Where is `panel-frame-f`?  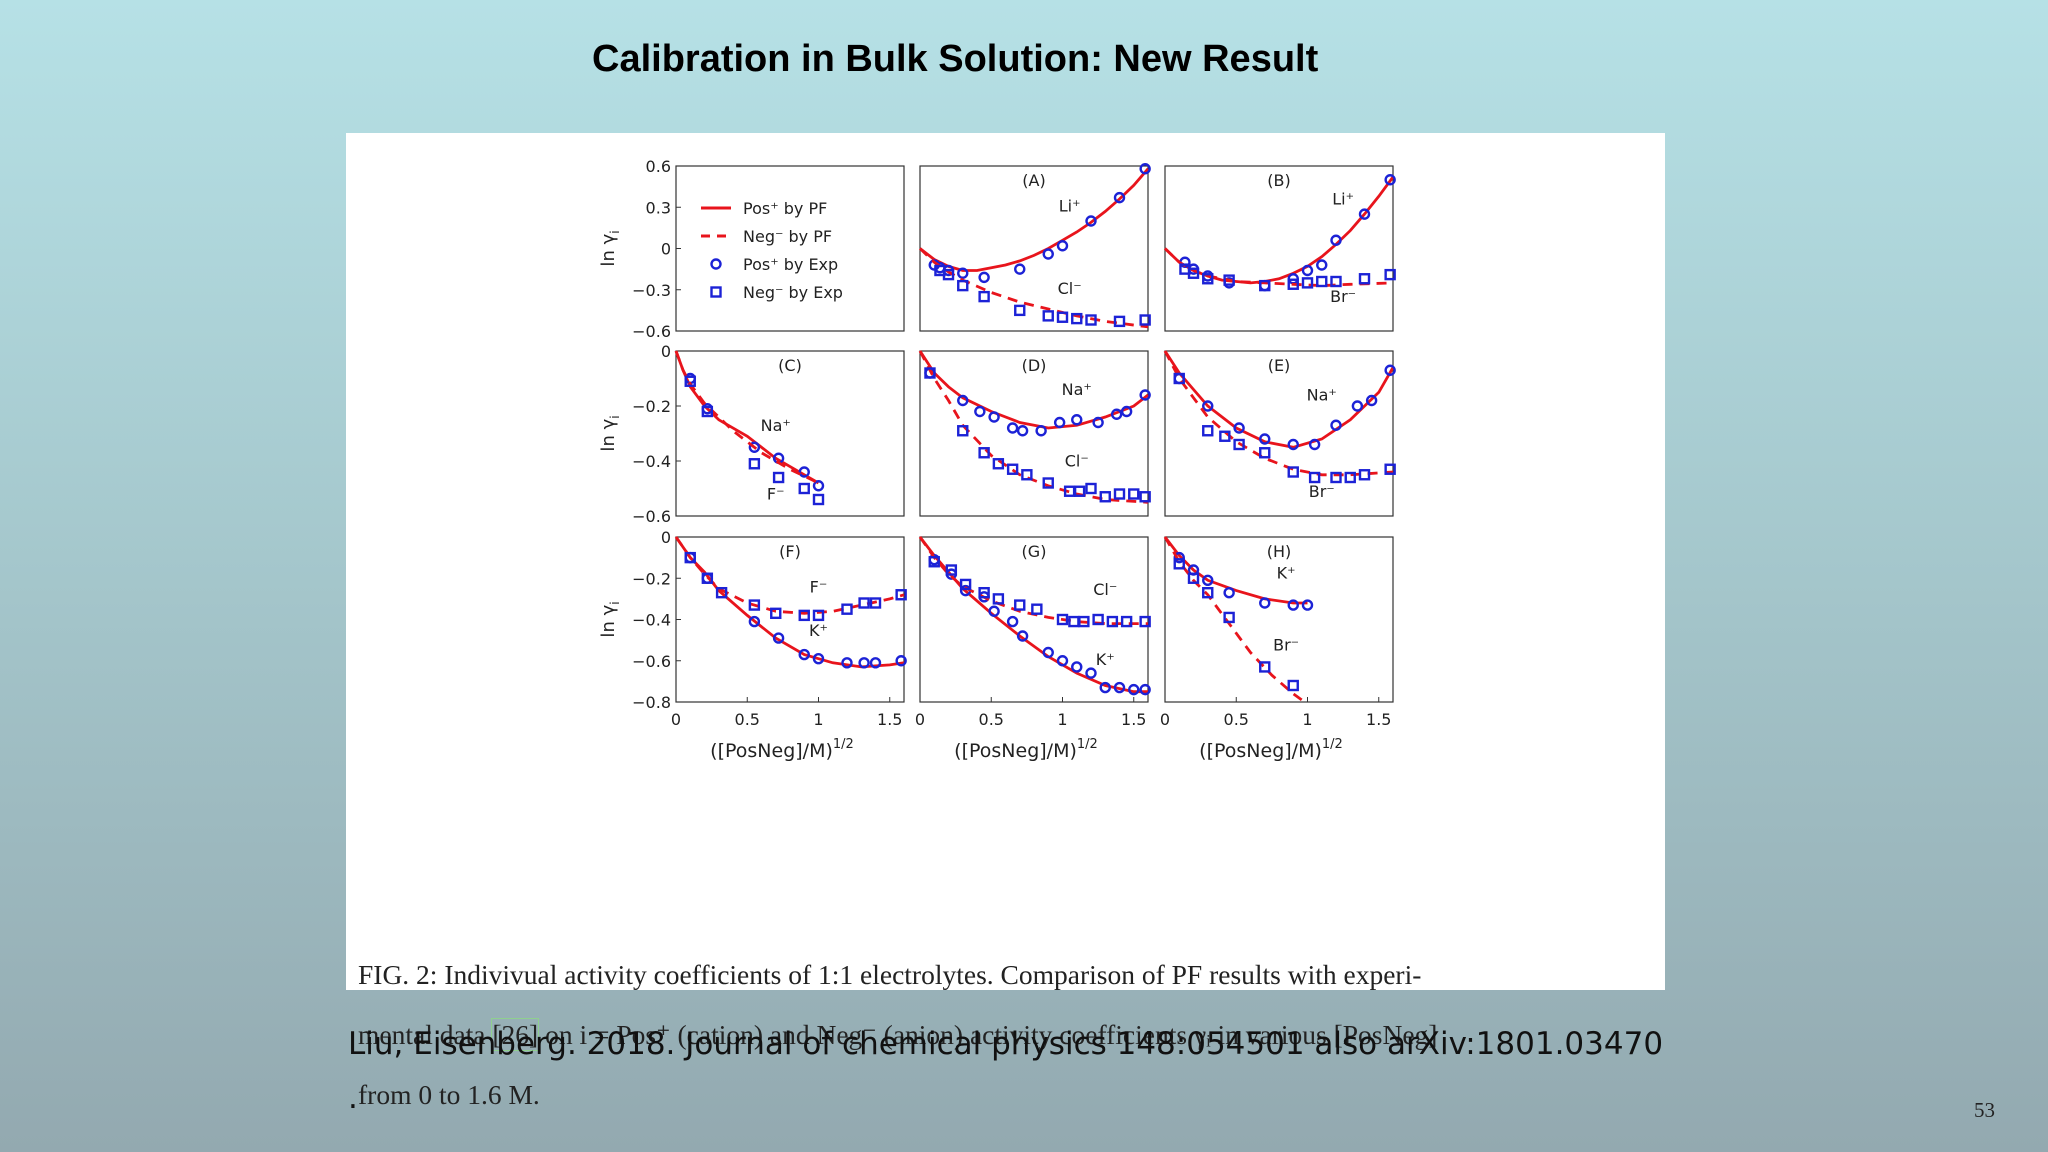
panel-frame-f is located at coordinates (790, 619).